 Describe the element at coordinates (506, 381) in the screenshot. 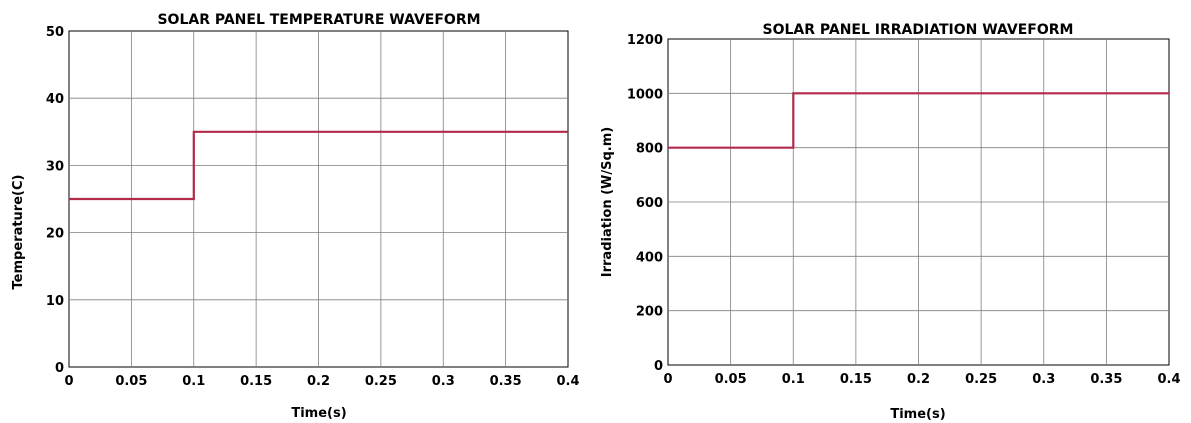

I see `temperature-x-tick-label: 0.35` at that location.